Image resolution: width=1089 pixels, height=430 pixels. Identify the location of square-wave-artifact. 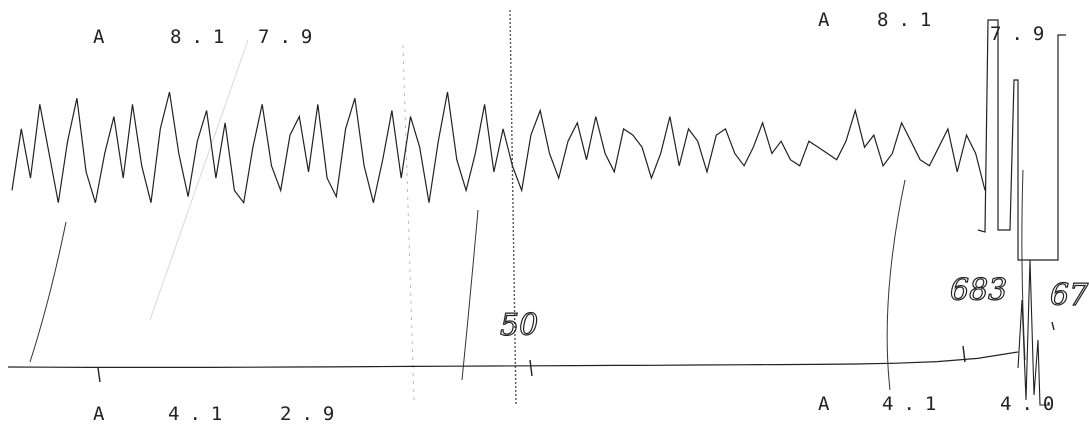
(1021, 140).